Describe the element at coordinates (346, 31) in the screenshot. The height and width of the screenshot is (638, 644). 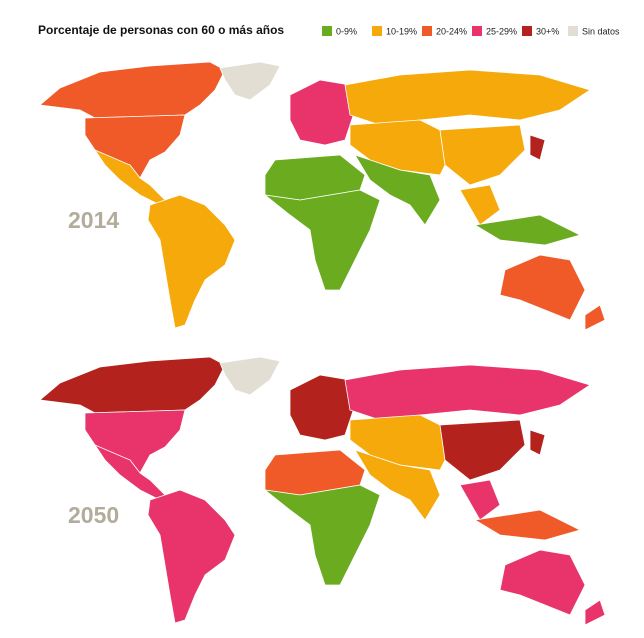
I see `legend-label: 0-9%` at that location.